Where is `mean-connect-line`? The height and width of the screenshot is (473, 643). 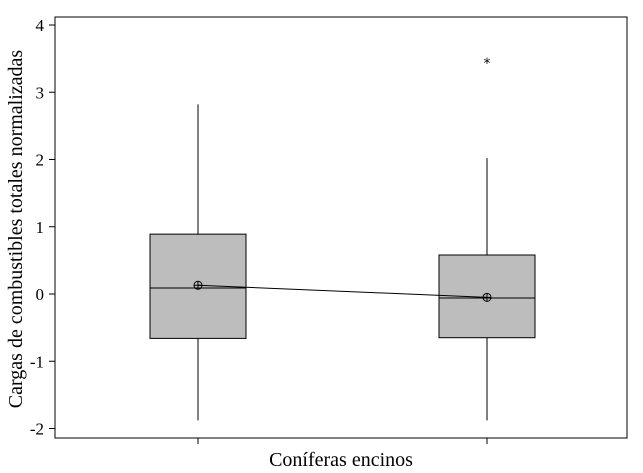
mean-connect-line is located at coordinates (342, 291).